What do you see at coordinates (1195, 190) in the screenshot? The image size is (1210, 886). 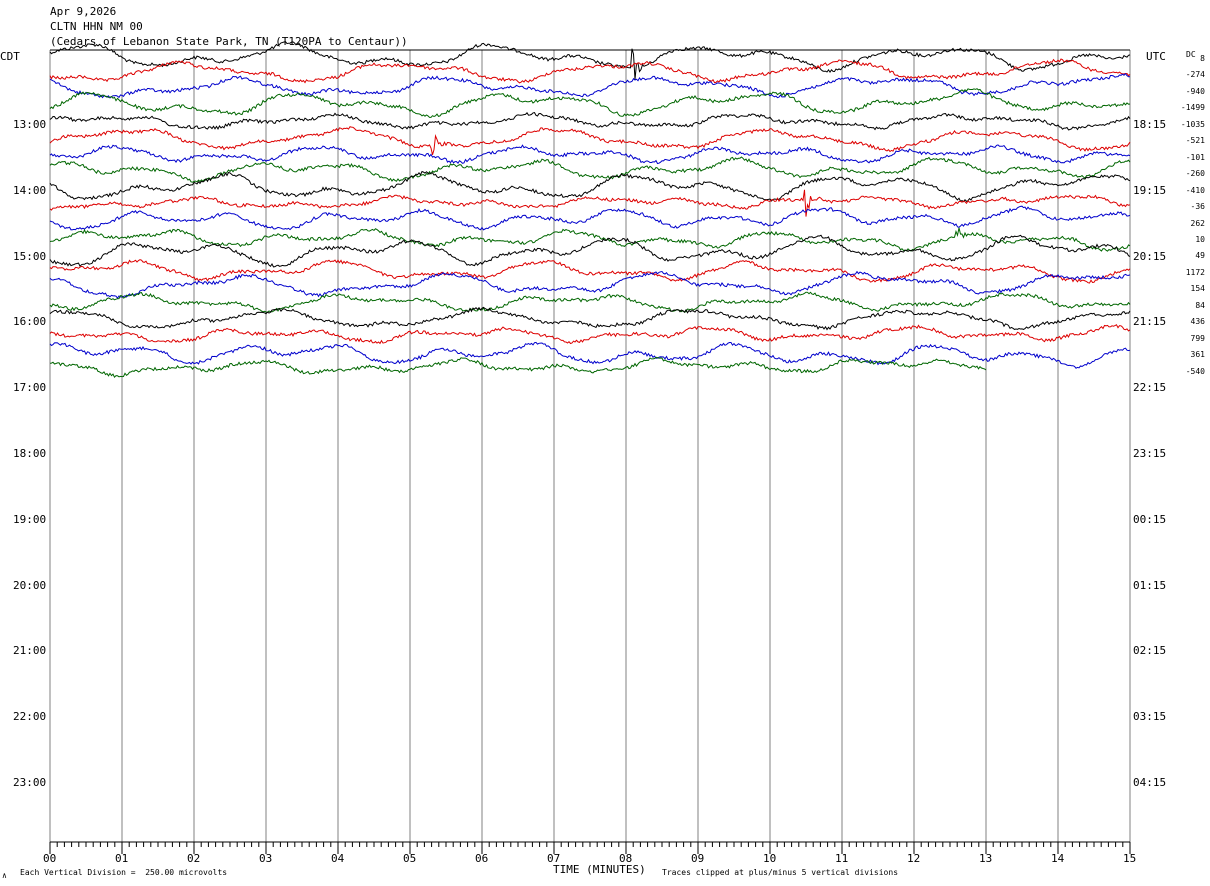 I see `dc-offset-label: -410` at bounding box center [1195, 190].